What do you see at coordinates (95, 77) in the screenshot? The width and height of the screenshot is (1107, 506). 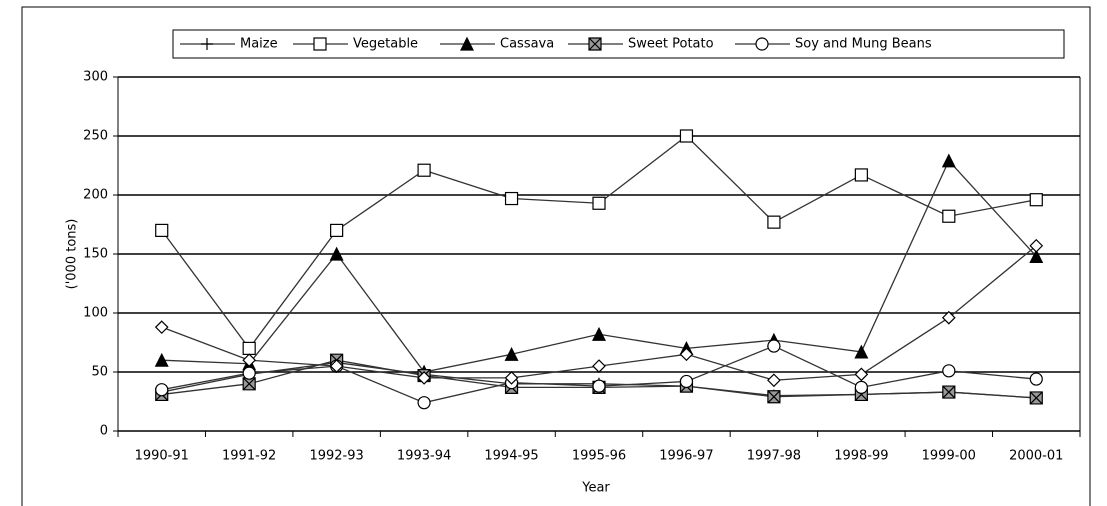 I see `y-tick-label: 300` at bounding box center [95, 77].